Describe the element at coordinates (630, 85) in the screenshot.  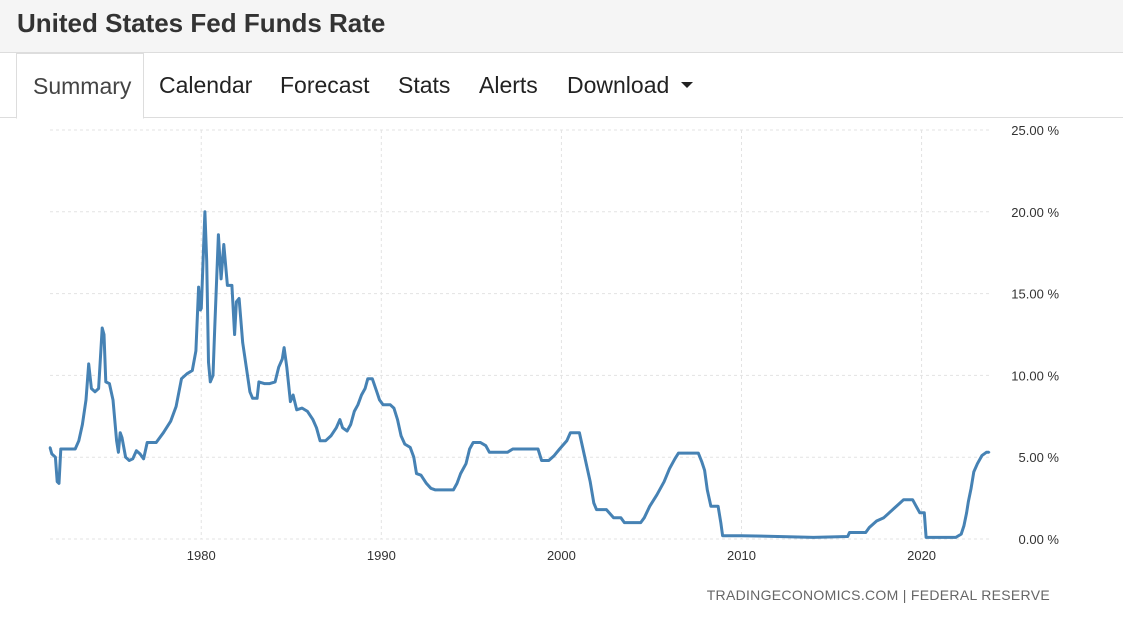
I see `tab-download: Download` at that location.